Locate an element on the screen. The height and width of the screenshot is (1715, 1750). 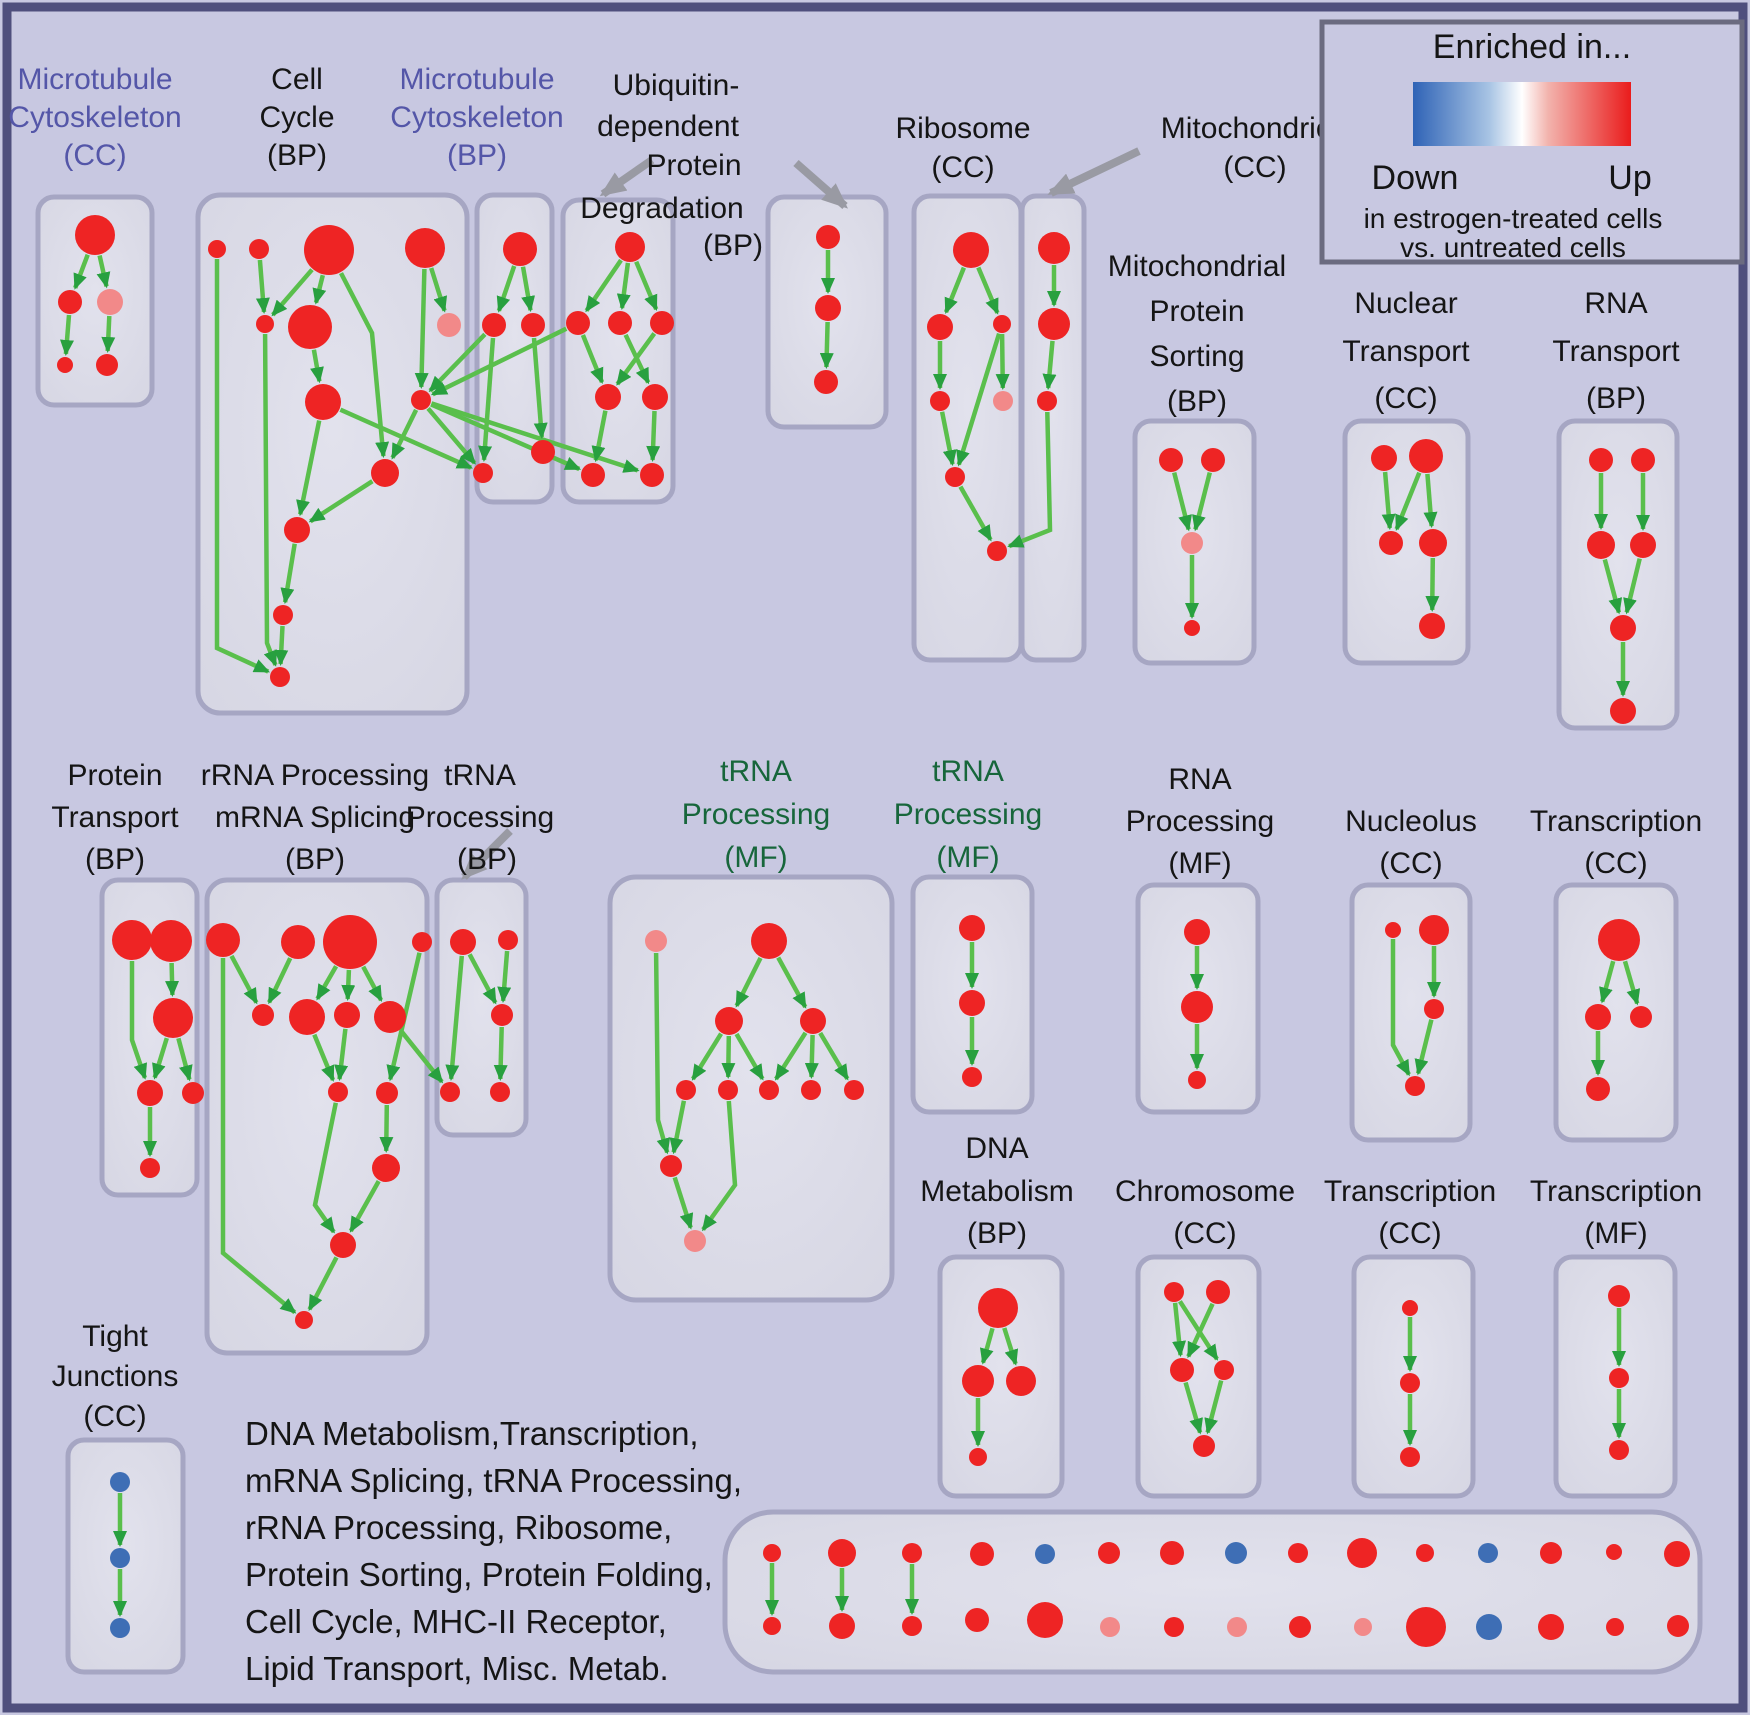
cluster-box-nuclear-transport-cc is located at coordinates (1406, 542).